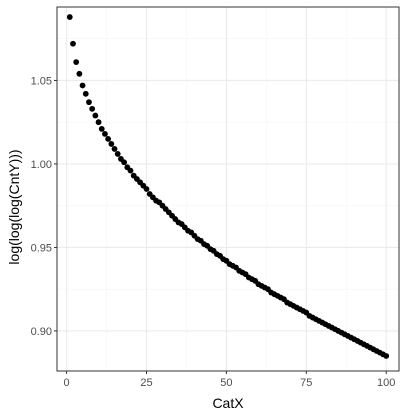 The image size is (408, 414). I want to click on y-tick-label: 1.05, so click(41, 81).